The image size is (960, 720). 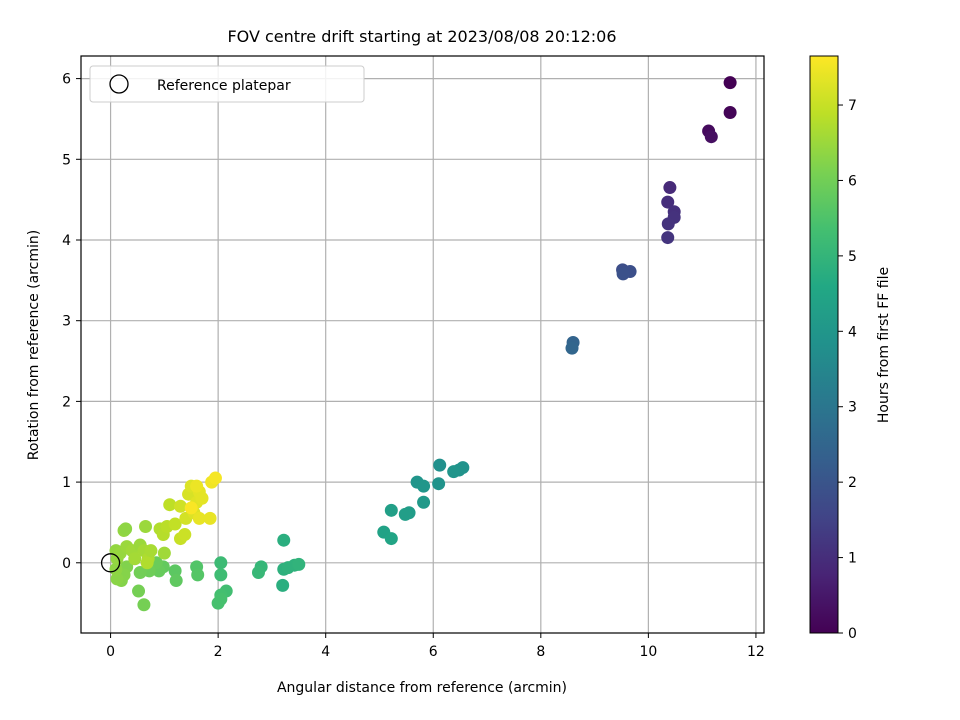 I want to click on colorbar: 0 1 2 3 4 5 6 7 Hours from first FF file, so click(x=850, y=348).